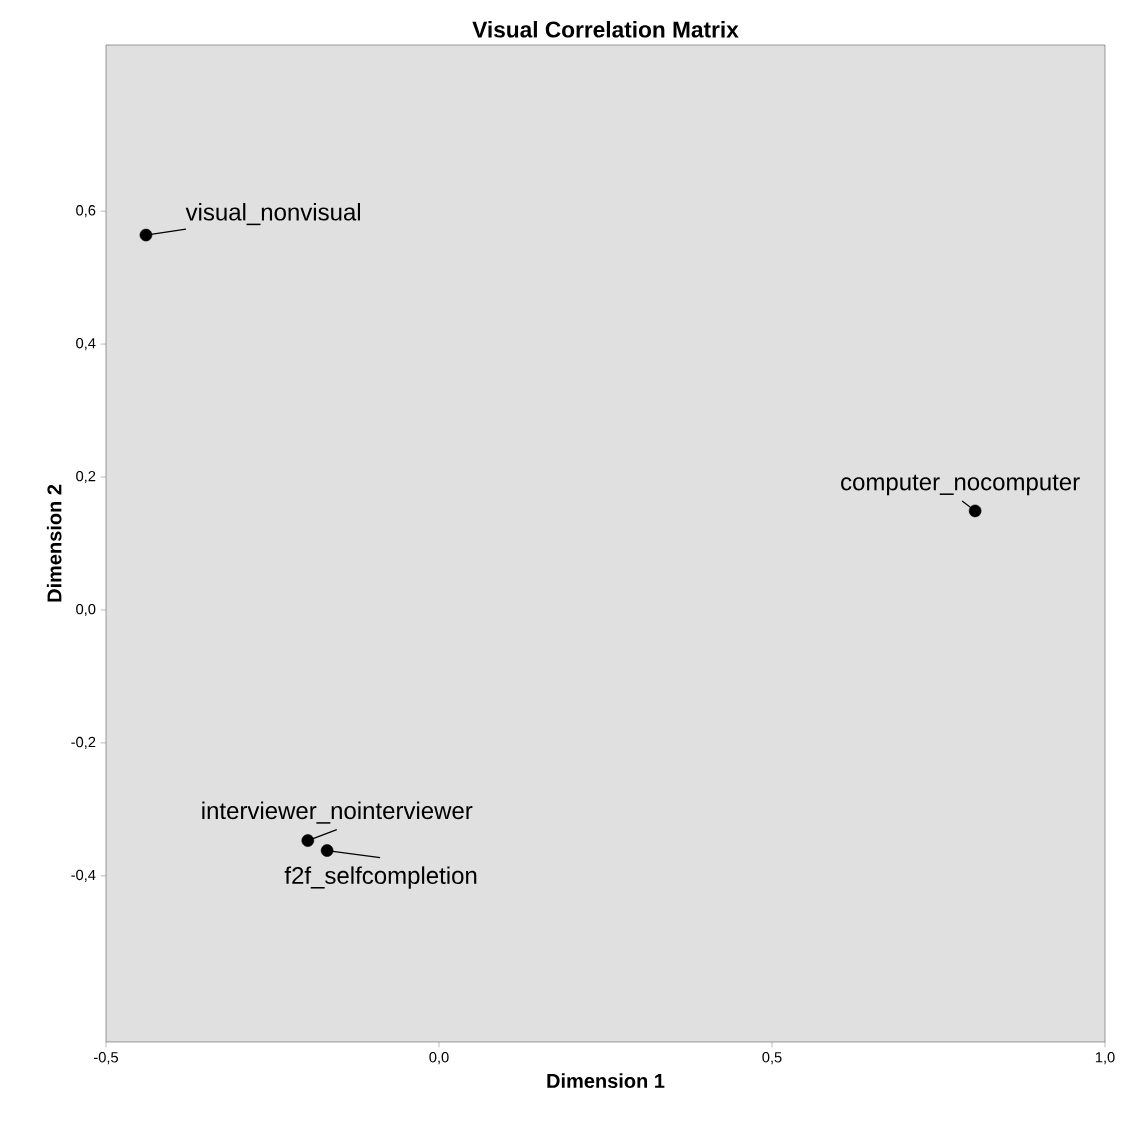 The width and height of the screenshot is (1122, 1129). What do you see at coordinates (54, 543) in the screenshot?
I see `y-axis-title: Dimension 2` at bounding box center [54, 543].